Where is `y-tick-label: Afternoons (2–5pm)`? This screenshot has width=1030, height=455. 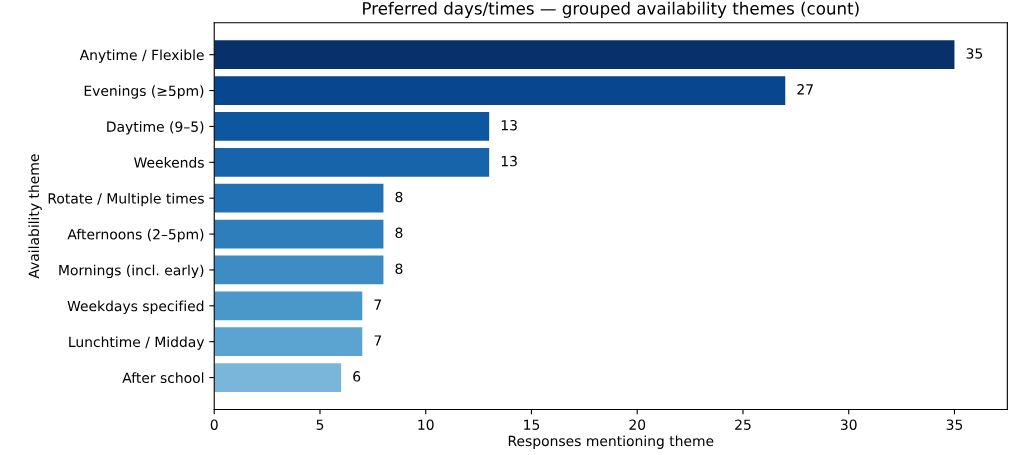 y-tick-label: Afternoons (2–5pm) is located at coordinates (135, 235).